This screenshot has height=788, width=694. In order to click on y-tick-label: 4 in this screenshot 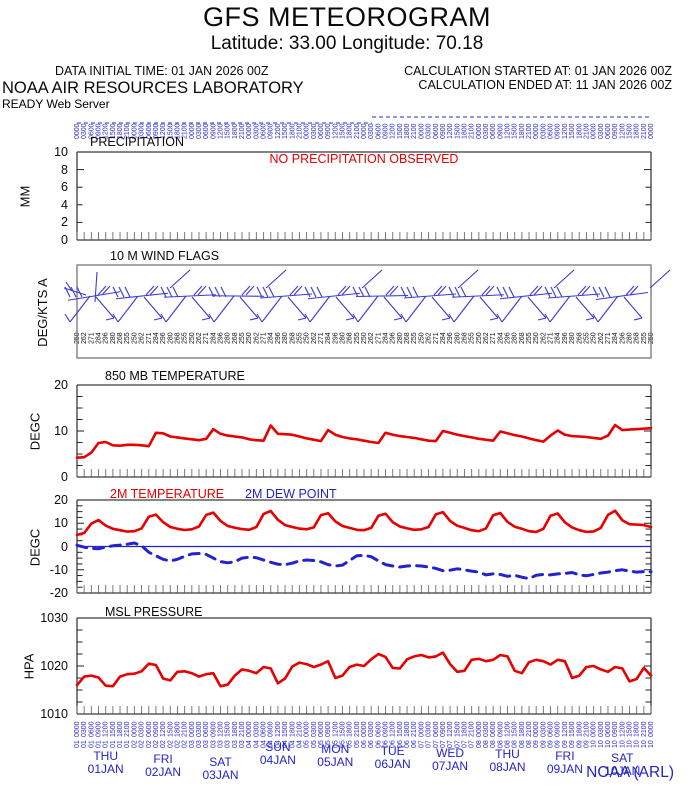, I will do `click(64, 204)`.